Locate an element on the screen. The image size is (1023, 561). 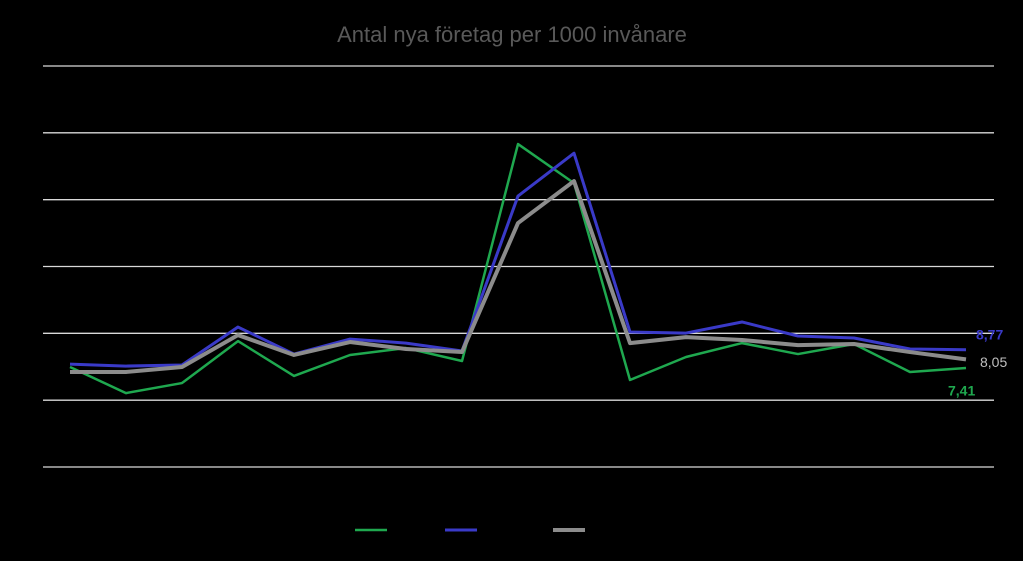
data-label: 8,77 is located at coordinates (989, 334).